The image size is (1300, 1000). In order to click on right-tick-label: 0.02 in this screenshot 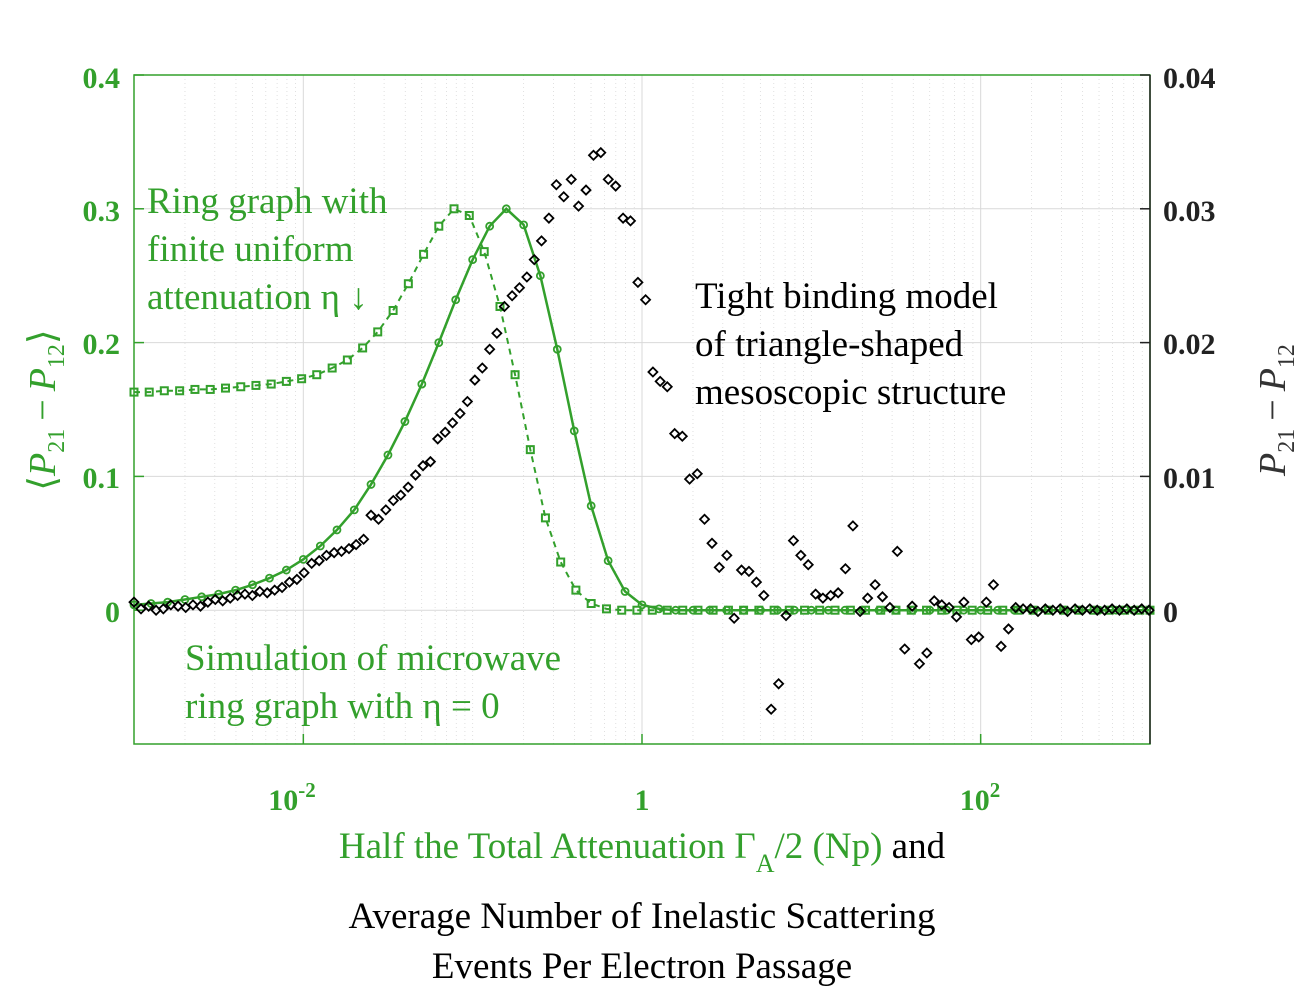, I will do `click(1189, 344)`.